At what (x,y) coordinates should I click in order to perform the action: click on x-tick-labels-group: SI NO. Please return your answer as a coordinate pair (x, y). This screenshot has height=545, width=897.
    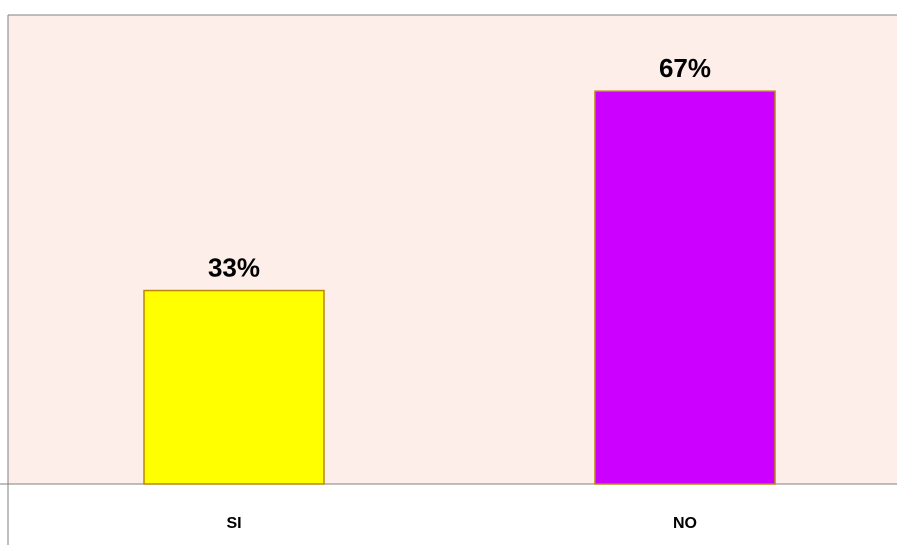
    Looking at the image, I should click on (461, 523).